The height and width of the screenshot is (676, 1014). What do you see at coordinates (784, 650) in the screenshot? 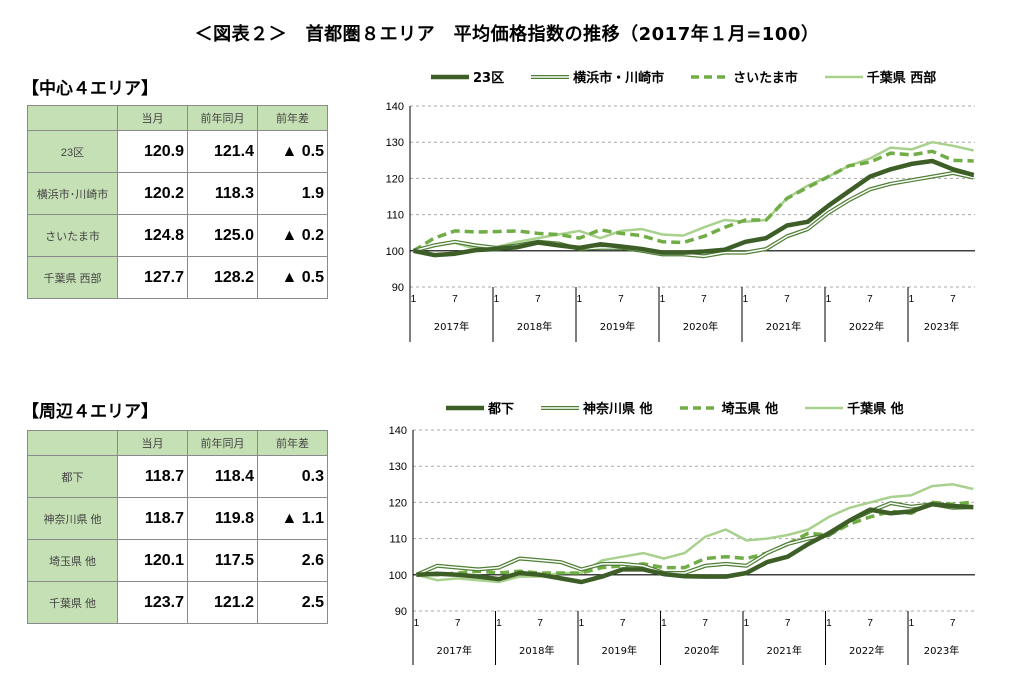
I see `year-label: 2021年` at bounding box center [784, 650].